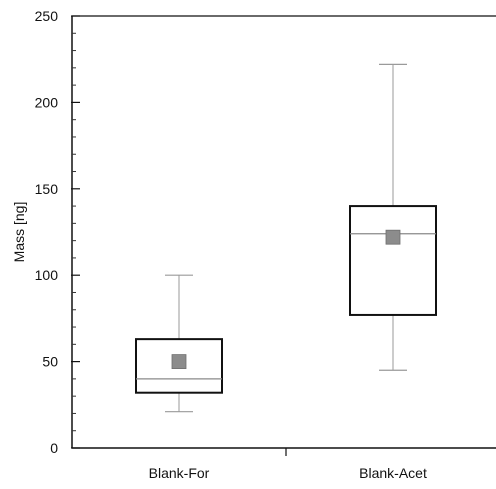  Describe the element at coordinates (288, 473) in the screenshot. I see `x-category-labels: Blank-For Blank-Acet` at that location.